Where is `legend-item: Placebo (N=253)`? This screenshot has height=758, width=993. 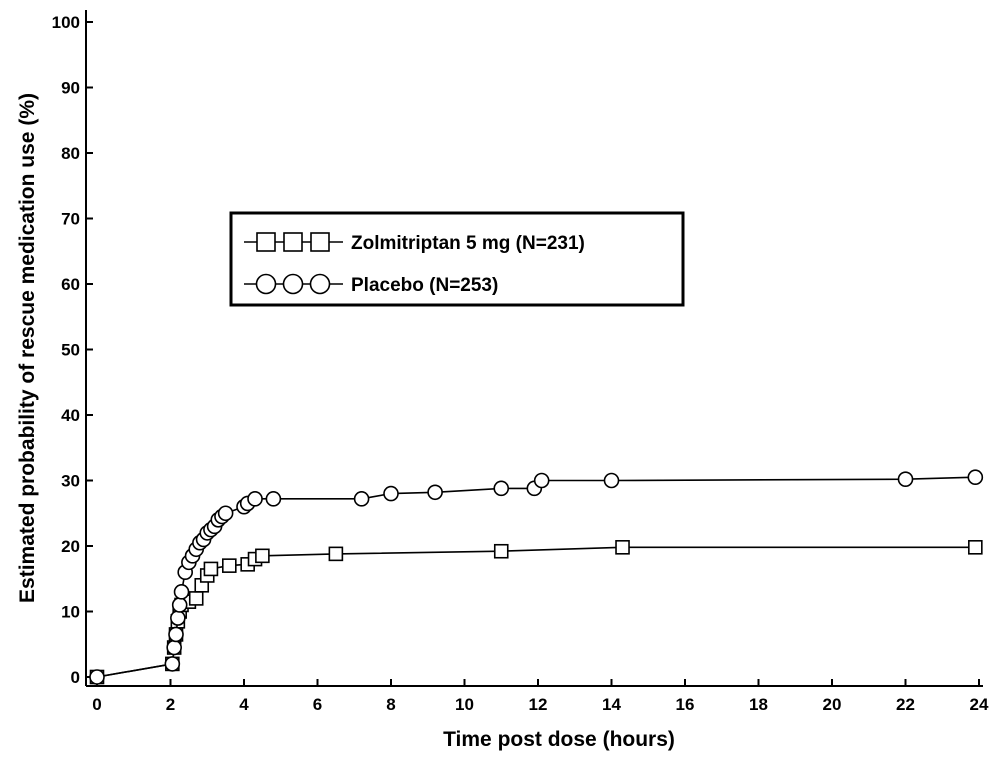
legend-item: Placebo (N=253) is located at coordinates (371, 284).